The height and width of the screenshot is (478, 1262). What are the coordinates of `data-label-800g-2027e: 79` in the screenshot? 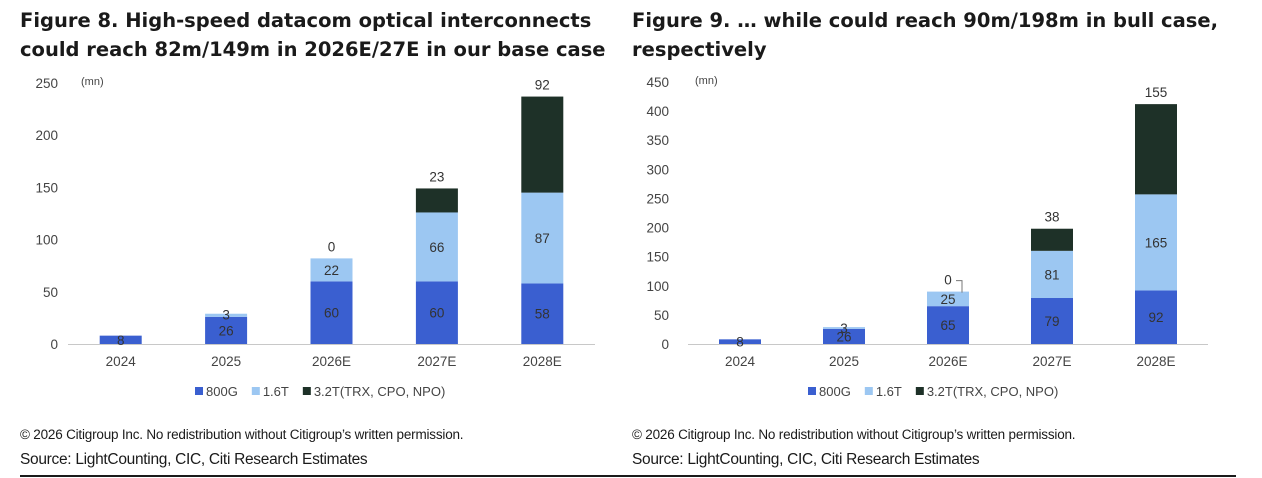 It's located at (1051, 321).